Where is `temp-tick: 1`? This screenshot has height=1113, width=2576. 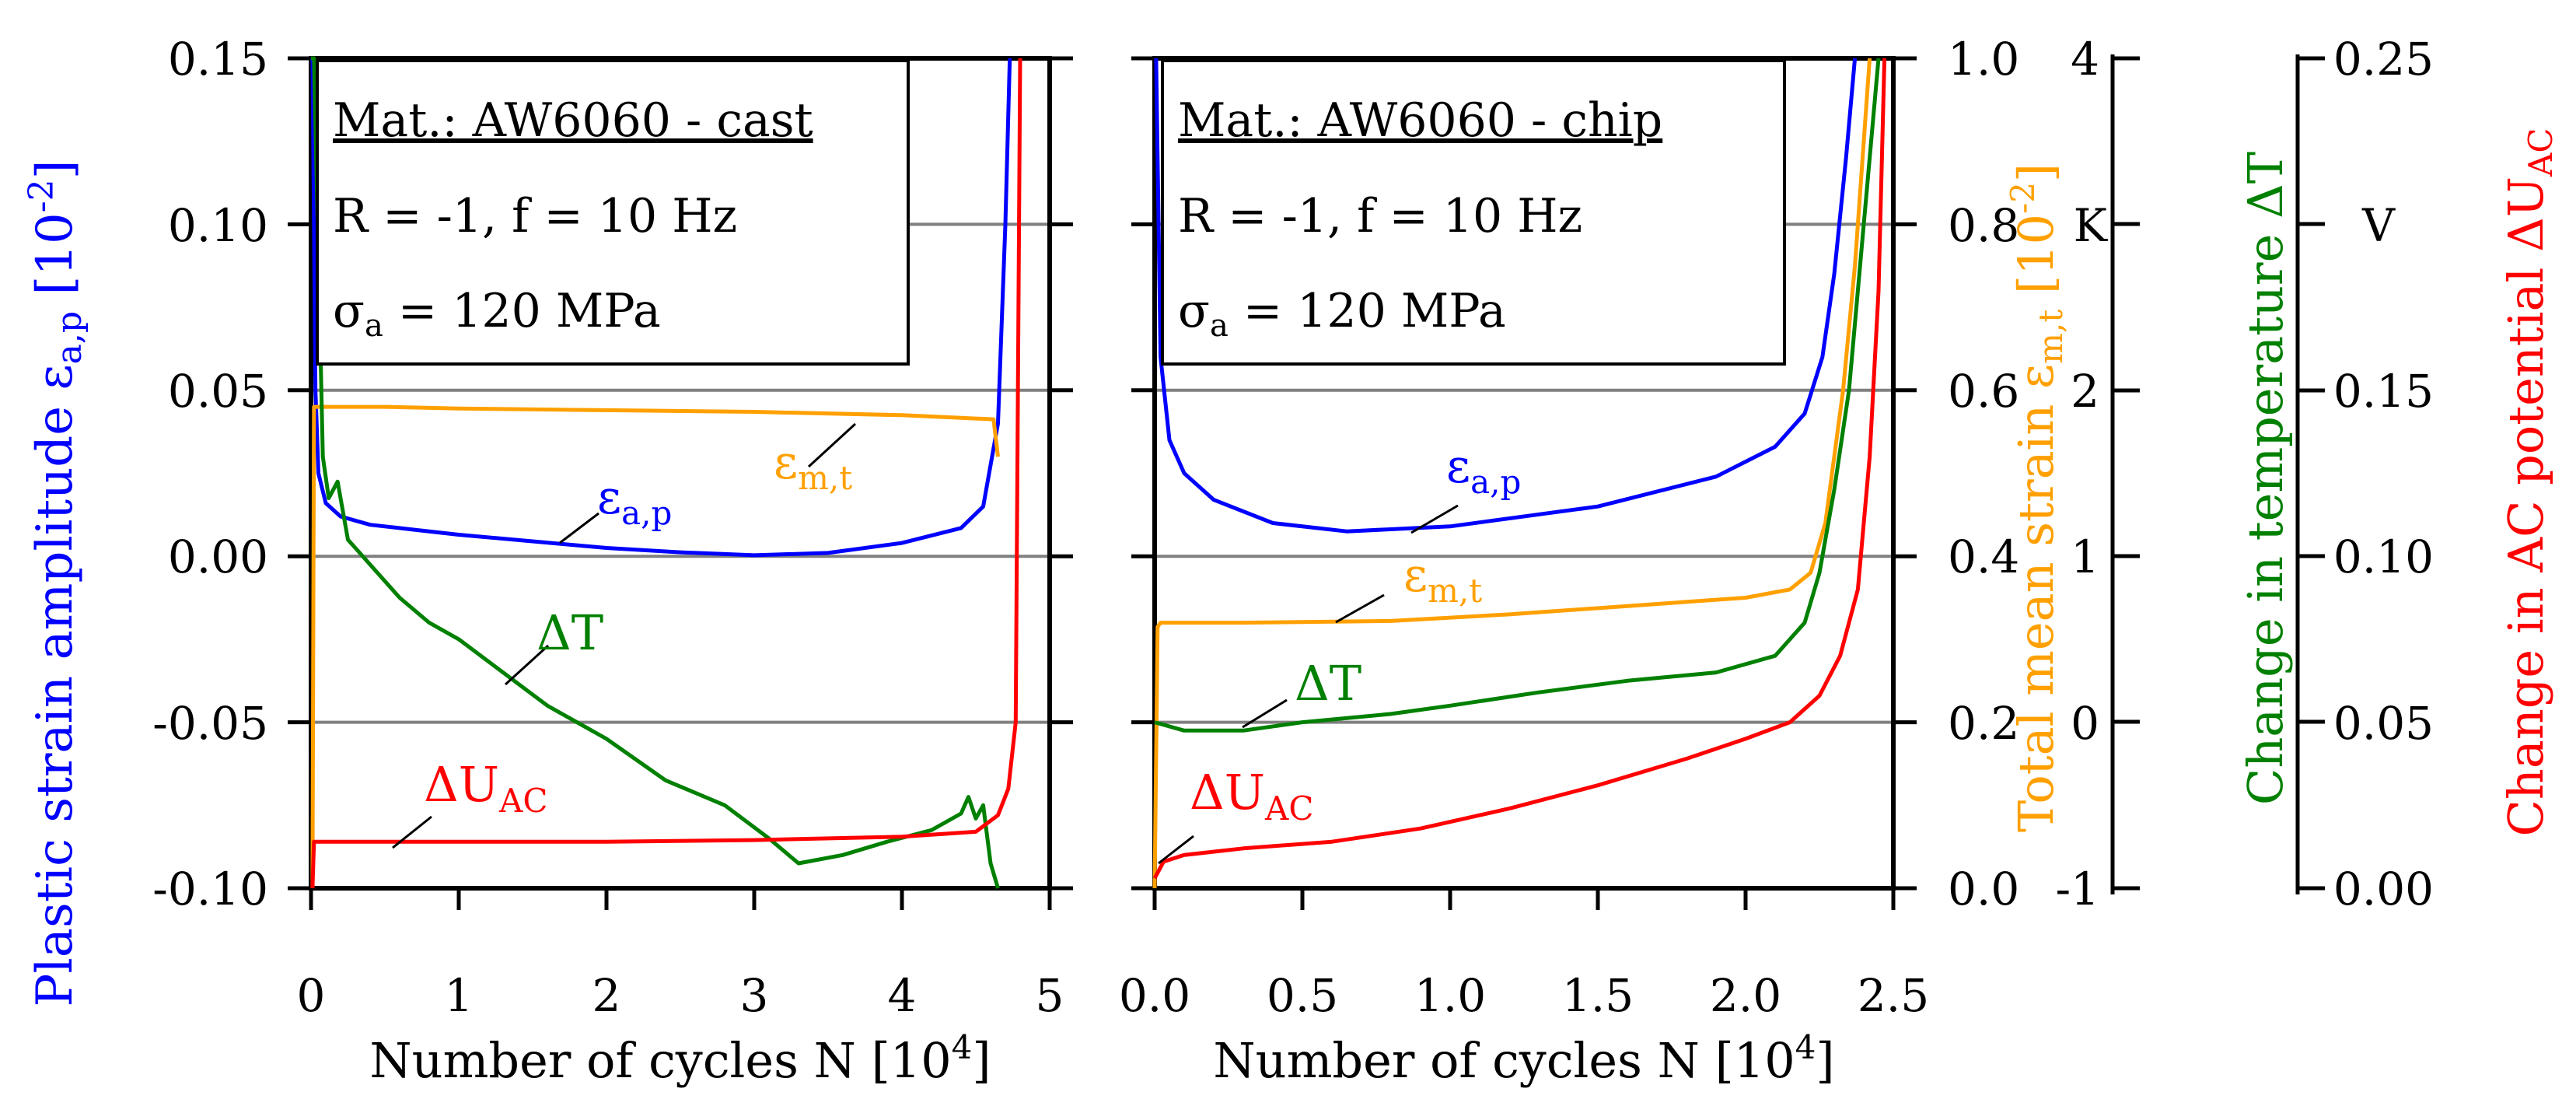 temp-tick: 1 is located at coordinates (2085, 556).